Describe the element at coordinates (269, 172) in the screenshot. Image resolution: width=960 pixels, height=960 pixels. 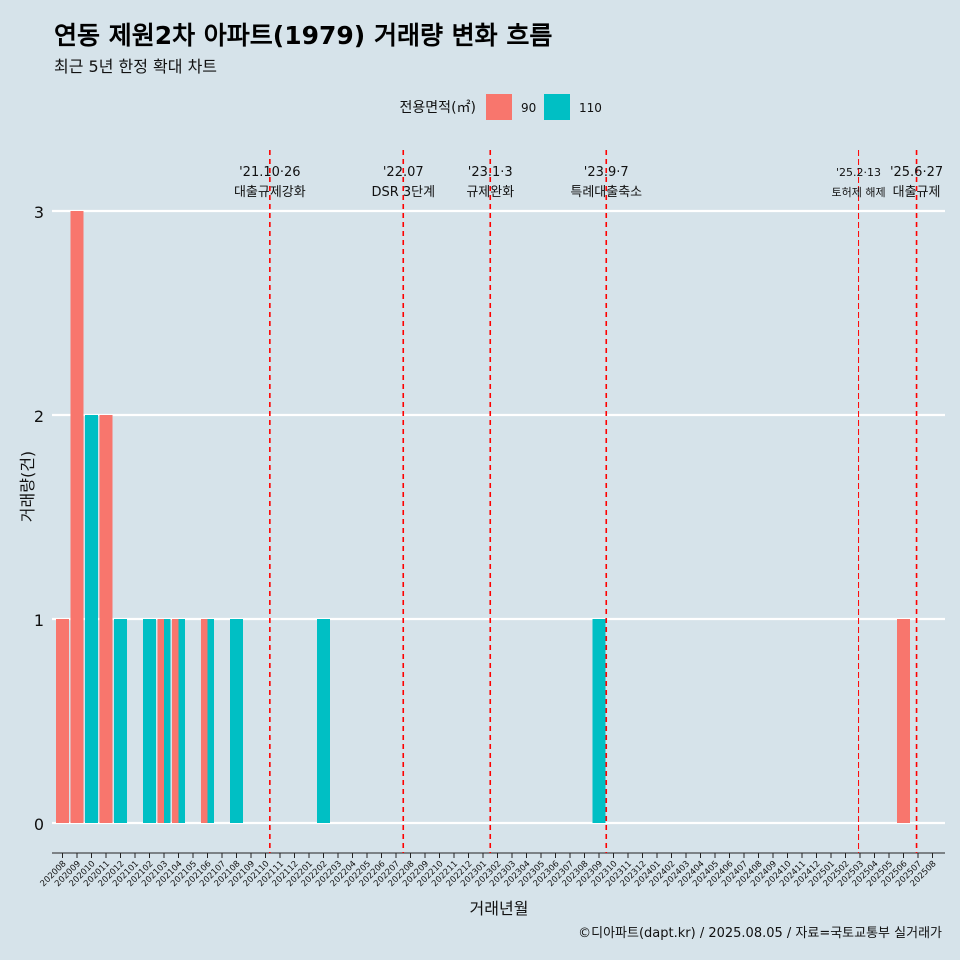
I see `event-date: '21.10·26` at that location.